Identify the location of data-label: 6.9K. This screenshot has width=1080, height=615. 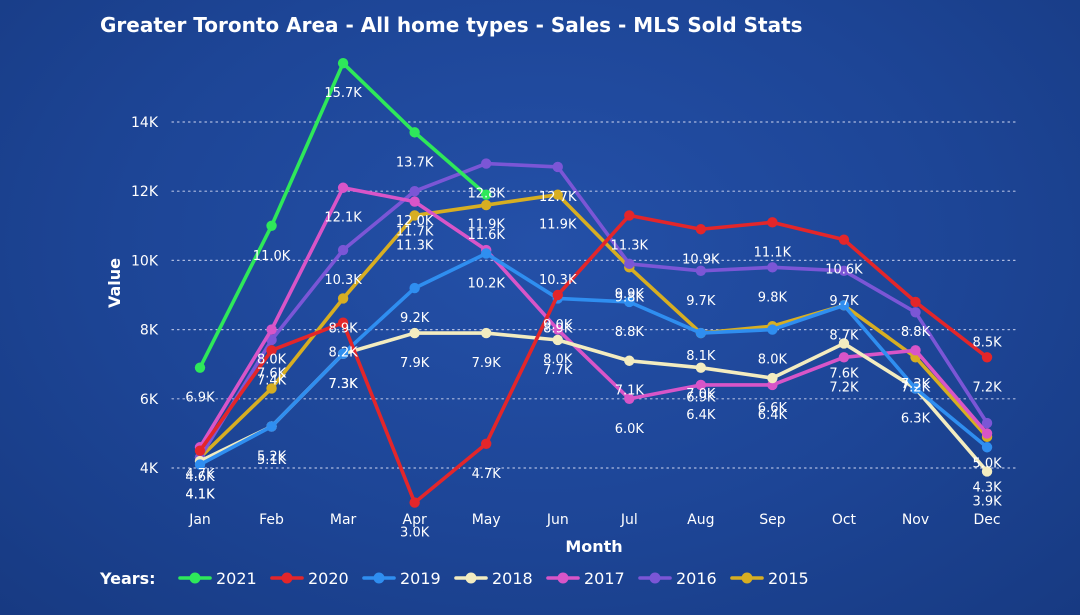
(701, 398).